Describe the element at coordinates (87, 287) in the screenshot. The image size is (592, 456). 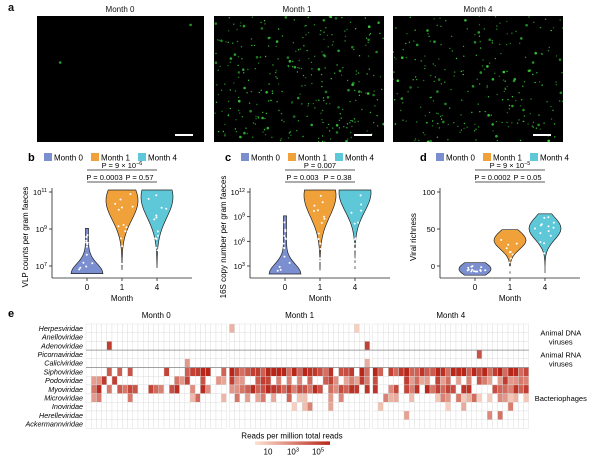
I see `x-tick-label: 0` at that location.